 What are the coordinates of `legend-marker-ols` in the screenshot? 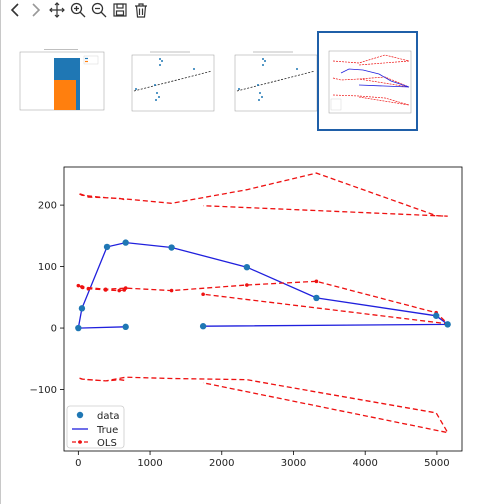 It's located at (80, 442).